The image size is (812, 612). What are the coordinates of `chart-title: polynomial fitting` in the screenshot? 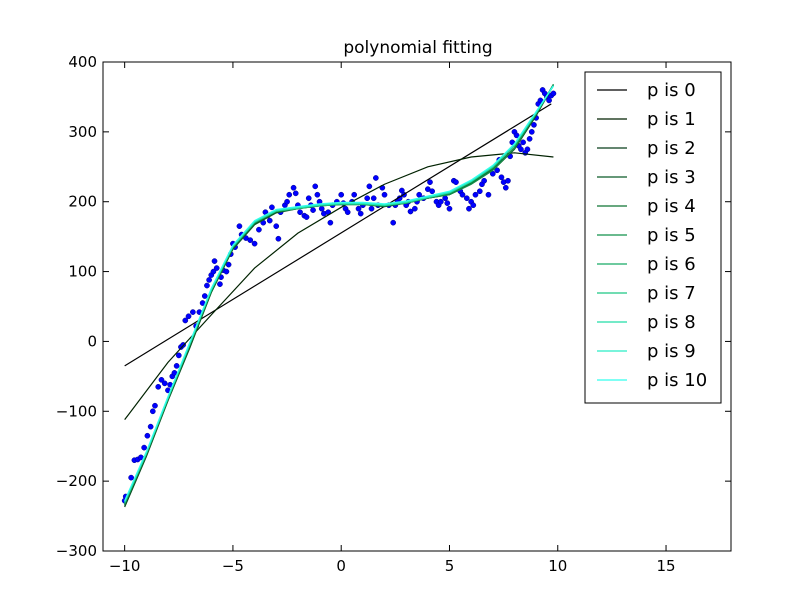 It's located at (417, 48).